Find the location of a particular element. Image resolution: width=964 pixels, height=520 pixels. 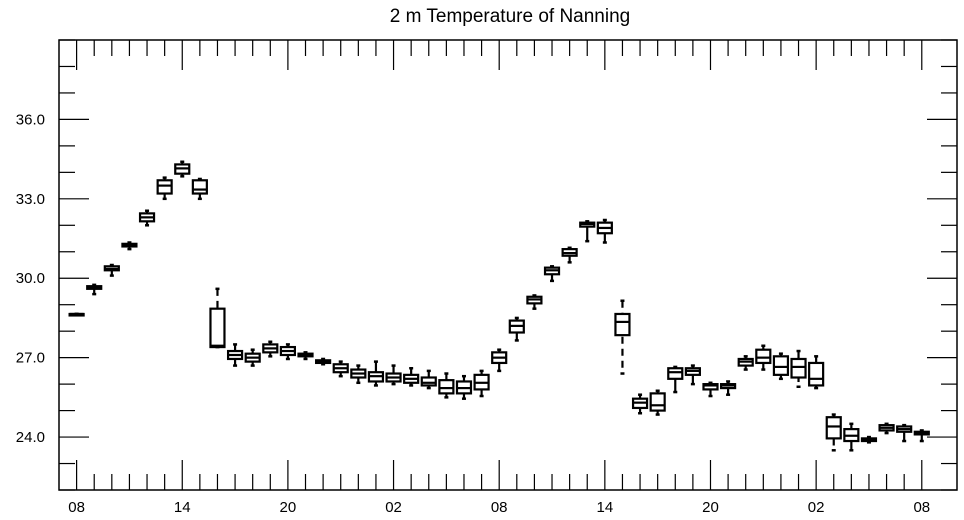

y-tick-label: 36.0 is located at coordinates (30, 119).